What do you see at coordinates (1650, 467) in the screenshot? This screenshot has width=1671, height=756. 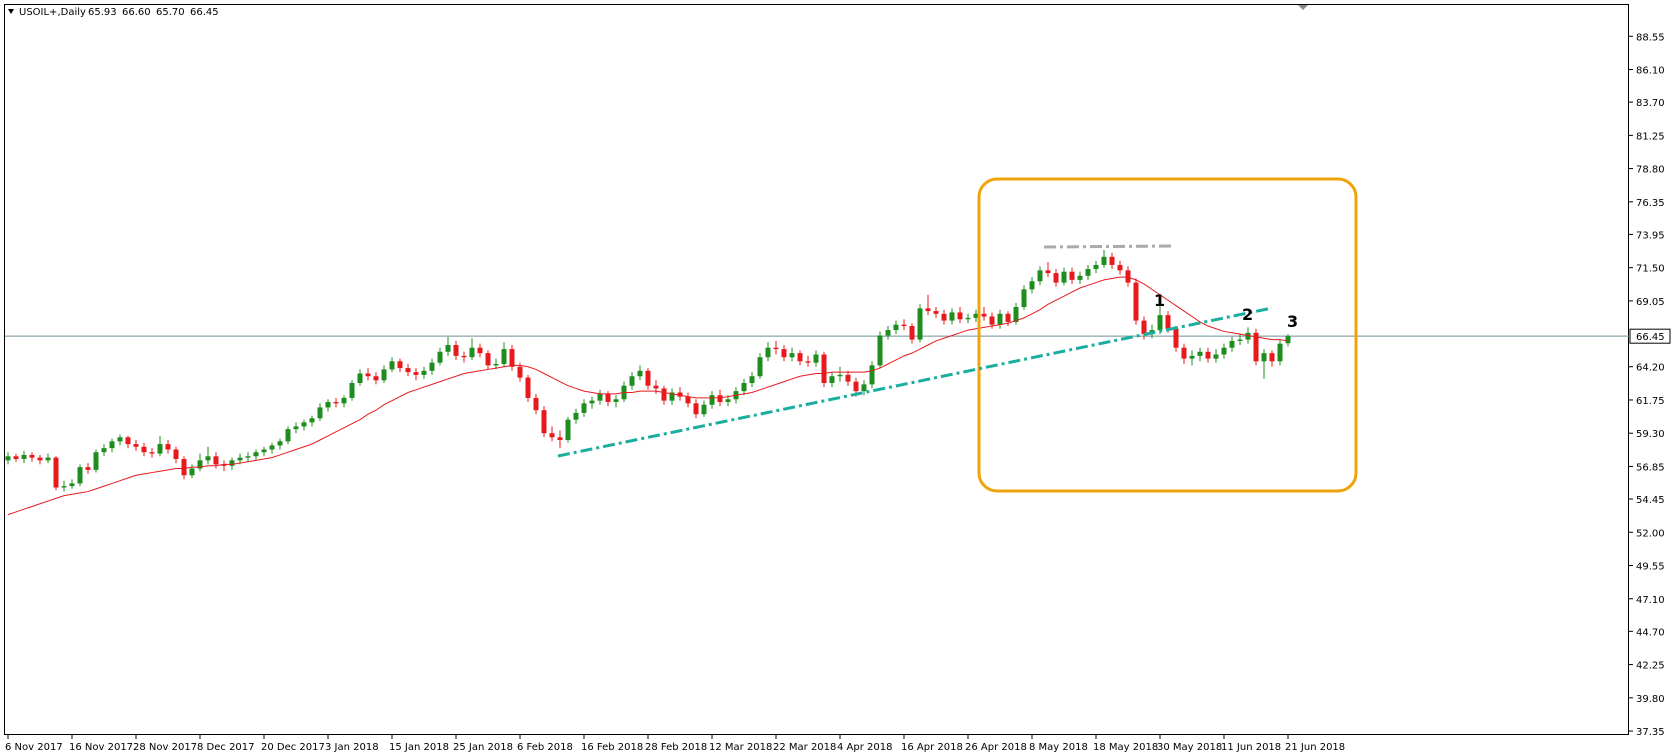 I see `y-tick-label: 56.85` at bounding box center [1650, 467].